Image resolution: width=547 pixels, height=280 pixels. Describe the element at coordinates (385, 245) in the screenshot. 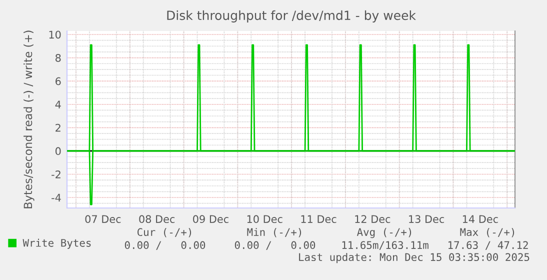

I see `text: 11.65m/163.11m` at that location.